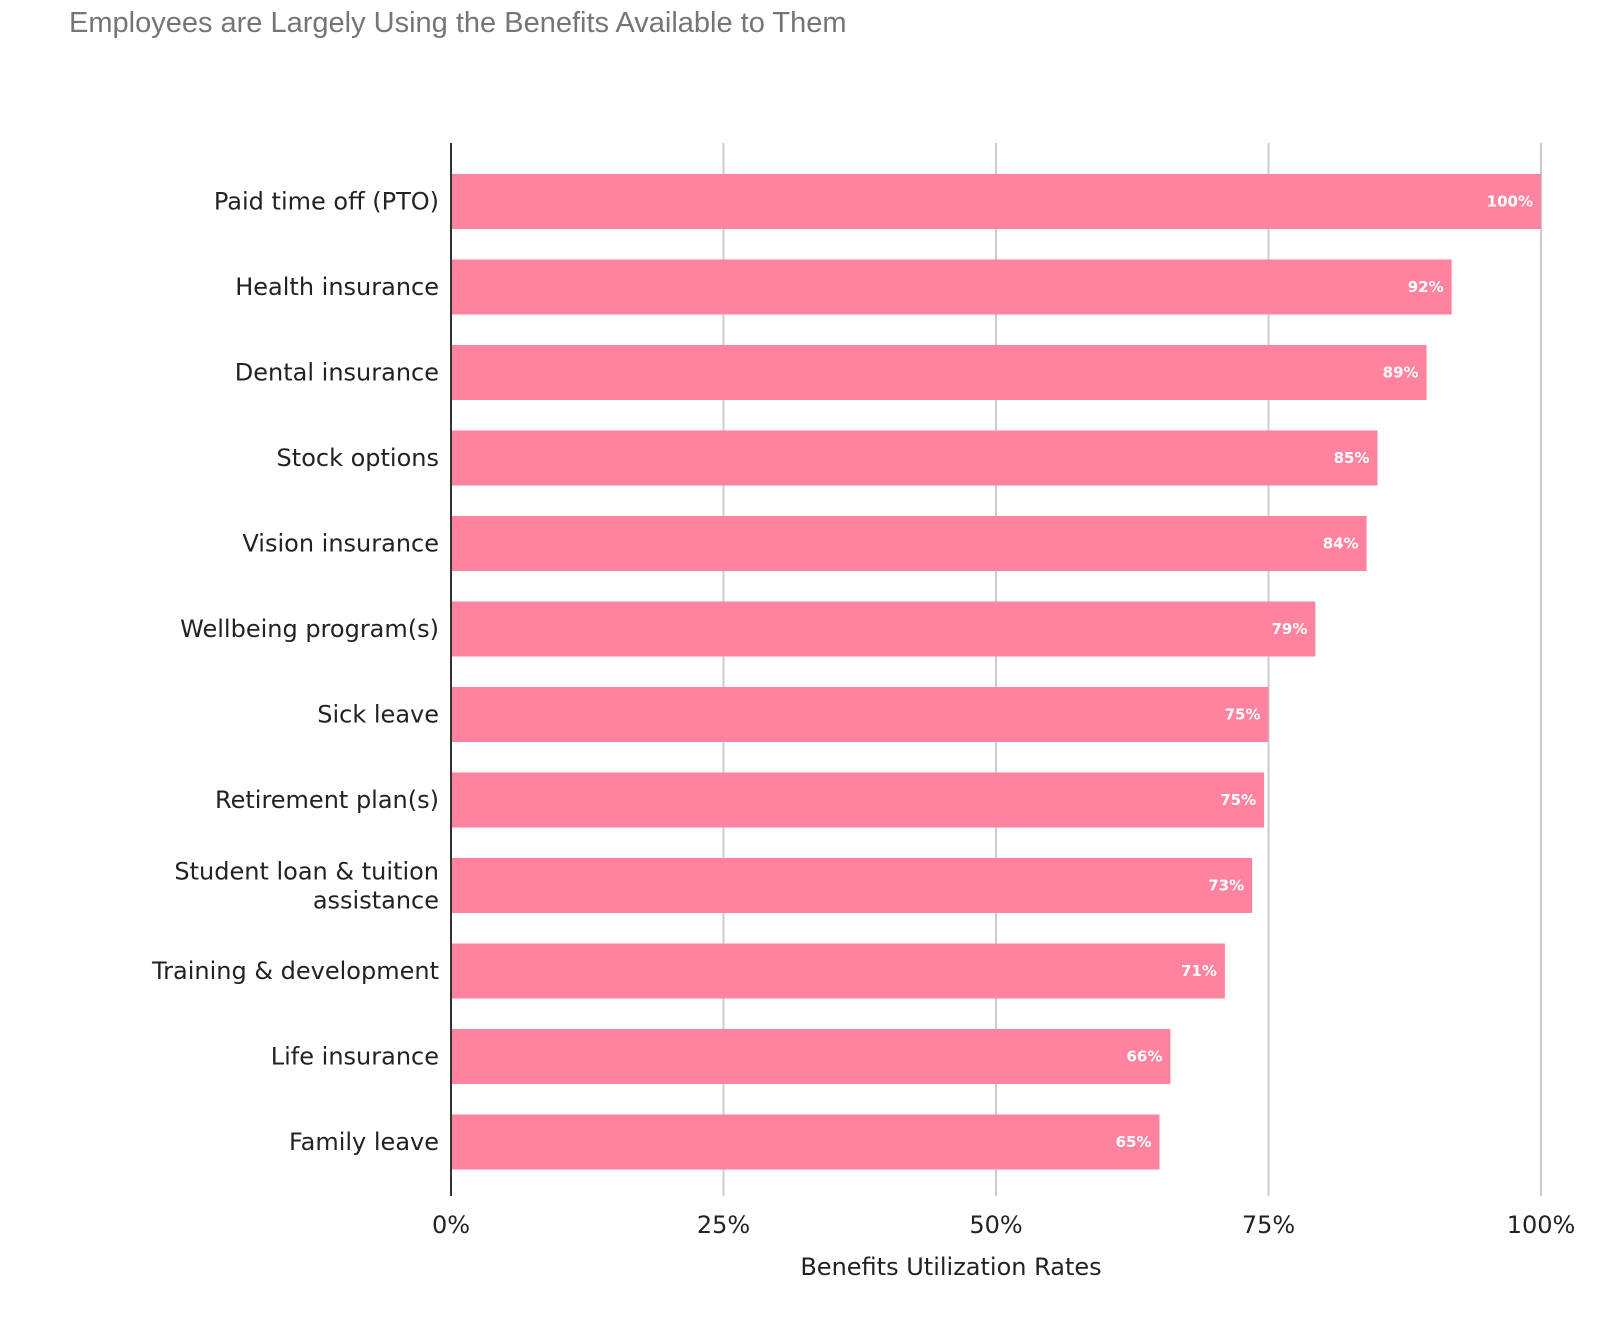 The image size is (1600, 1336). Describe the element at coordinates (1401, 373) in the screenshot. I see `bar-data-label: 89%` at that location.